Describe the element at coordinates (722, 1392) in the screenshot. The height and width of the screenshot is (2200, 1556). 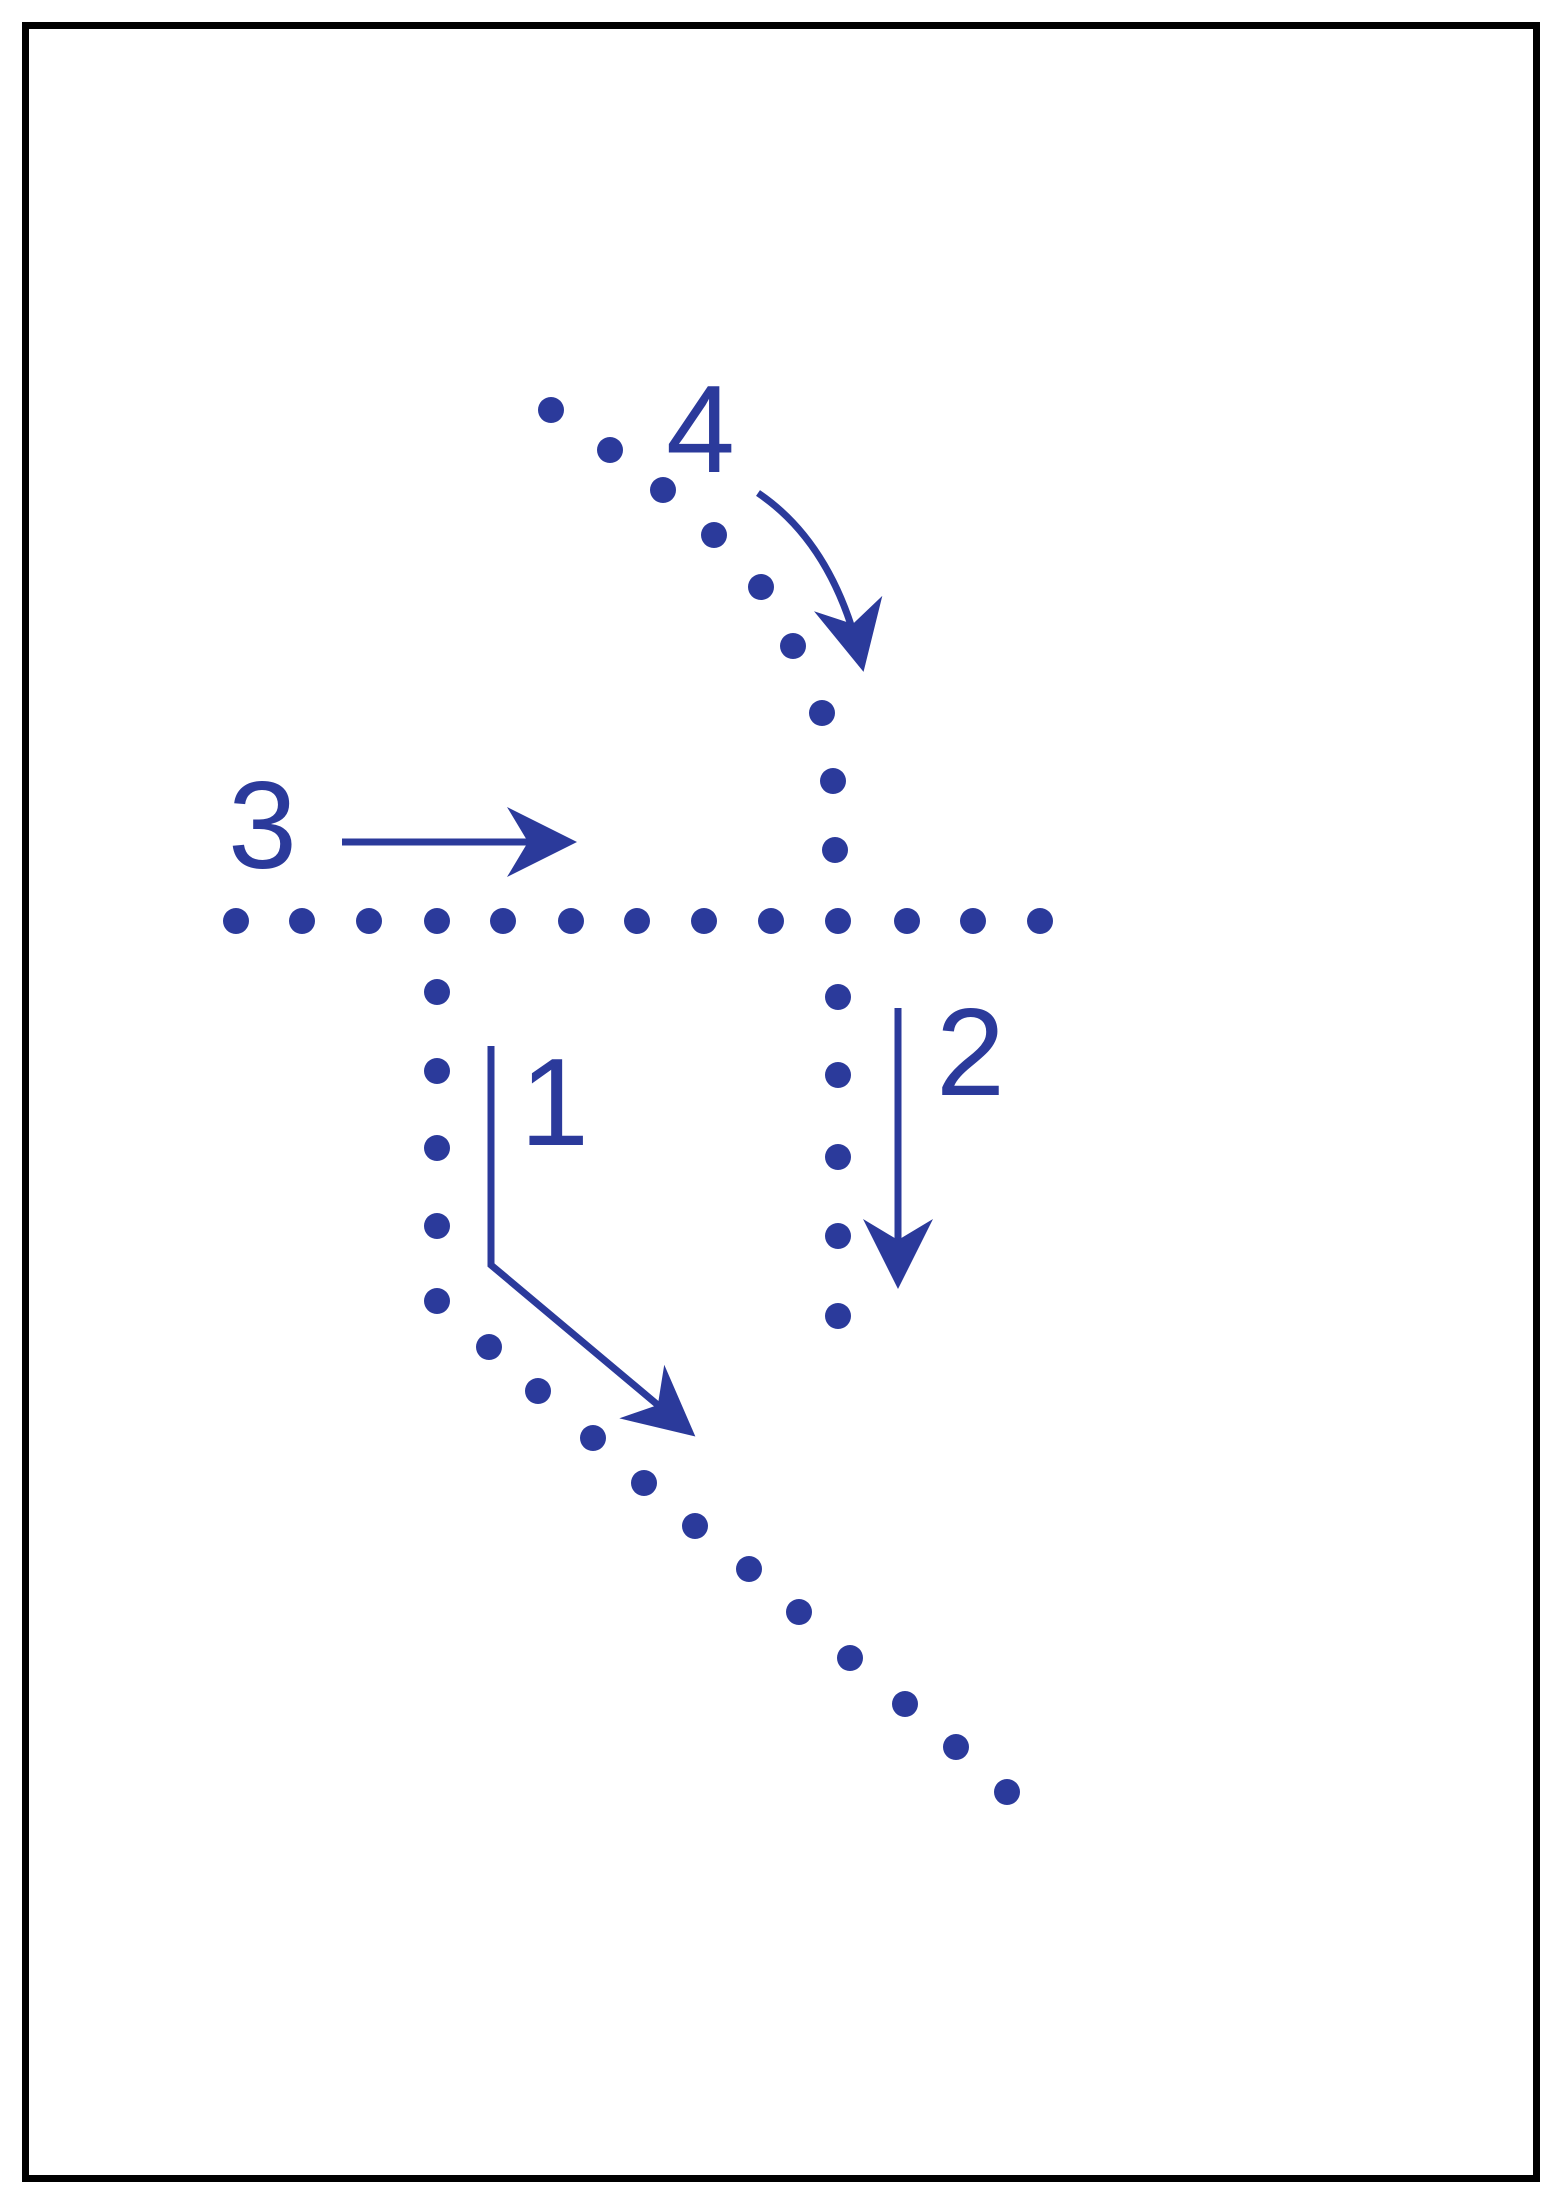
I see `path-1-dots` at that location.